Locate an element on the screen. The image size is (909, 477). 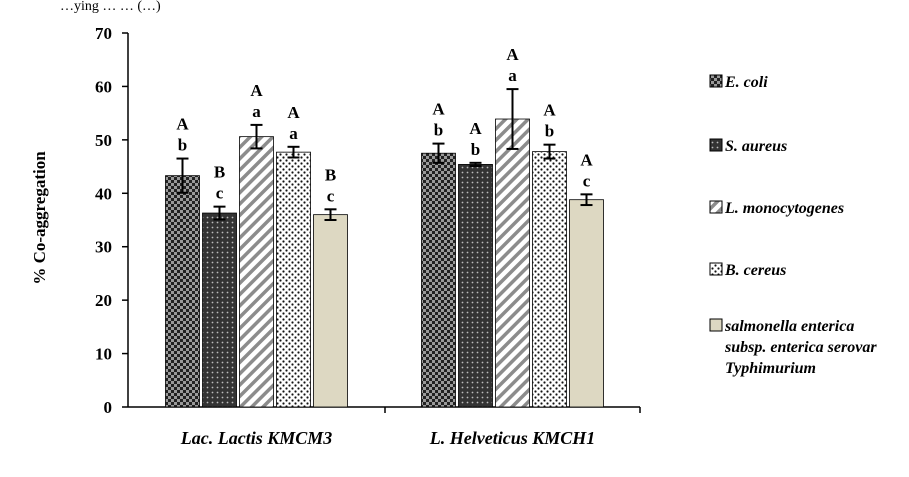
category-label: Lac. Lactis KMCM3 is located at coordinates (256, 438).